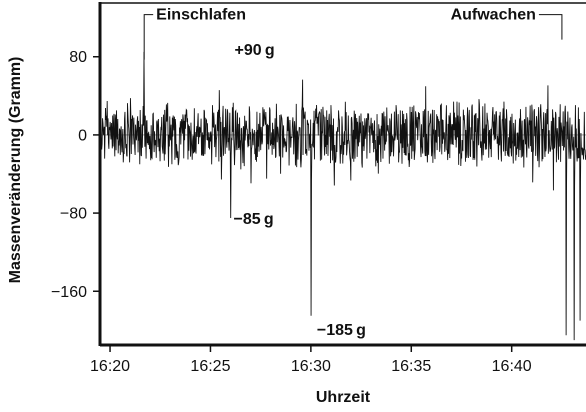 The height and width of the screenshot is (412, 586). I want to click on x-tick-label: 16:25, so click(210, 366).